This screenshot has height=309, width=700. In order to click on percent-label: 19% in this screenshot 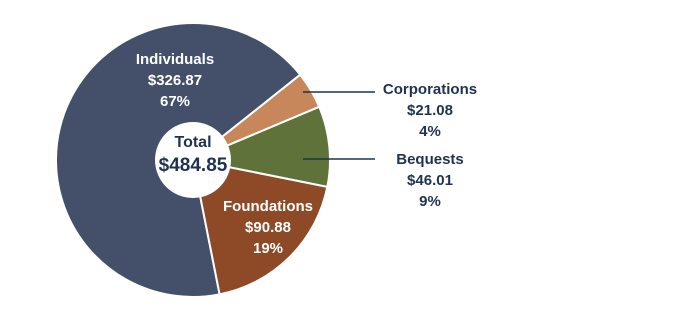, I will do `click(268, 248)`.